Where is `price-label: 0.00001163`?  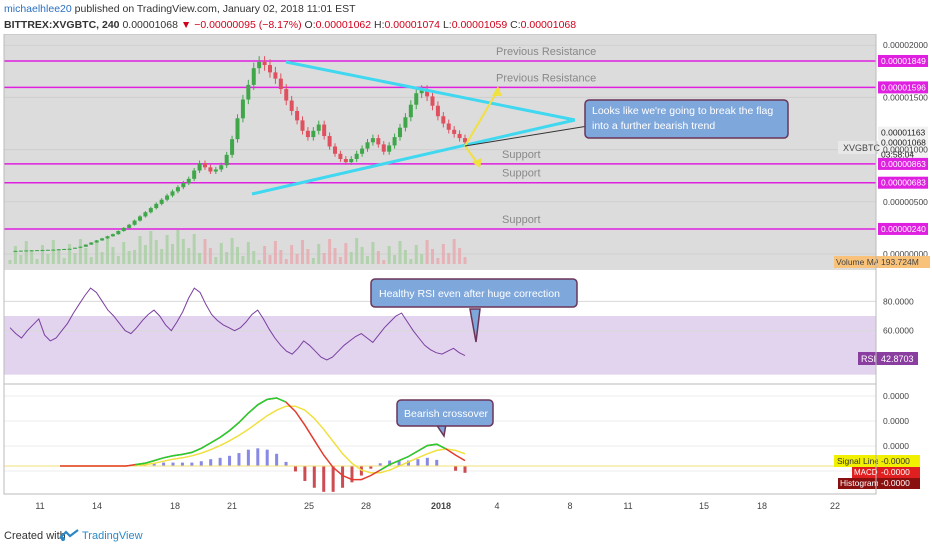
price-label: 0.00001163 is located at coordinates (903, 133).